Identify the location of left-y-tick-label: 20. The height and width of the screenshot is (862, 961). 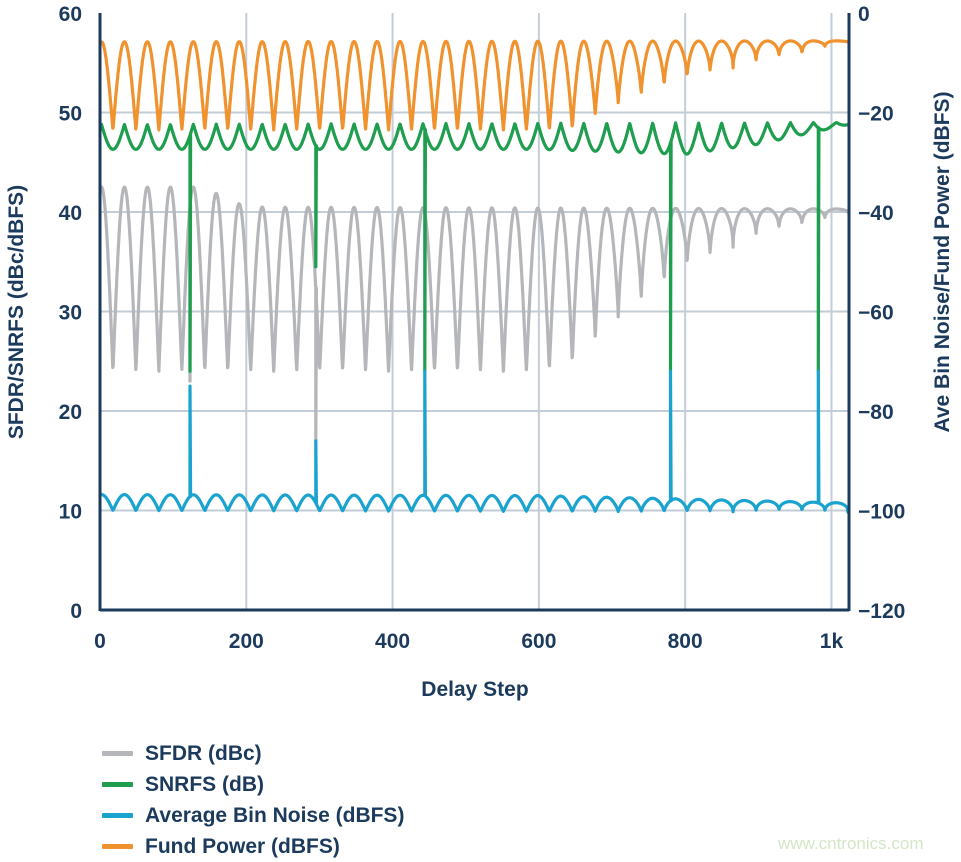
(70, 412).